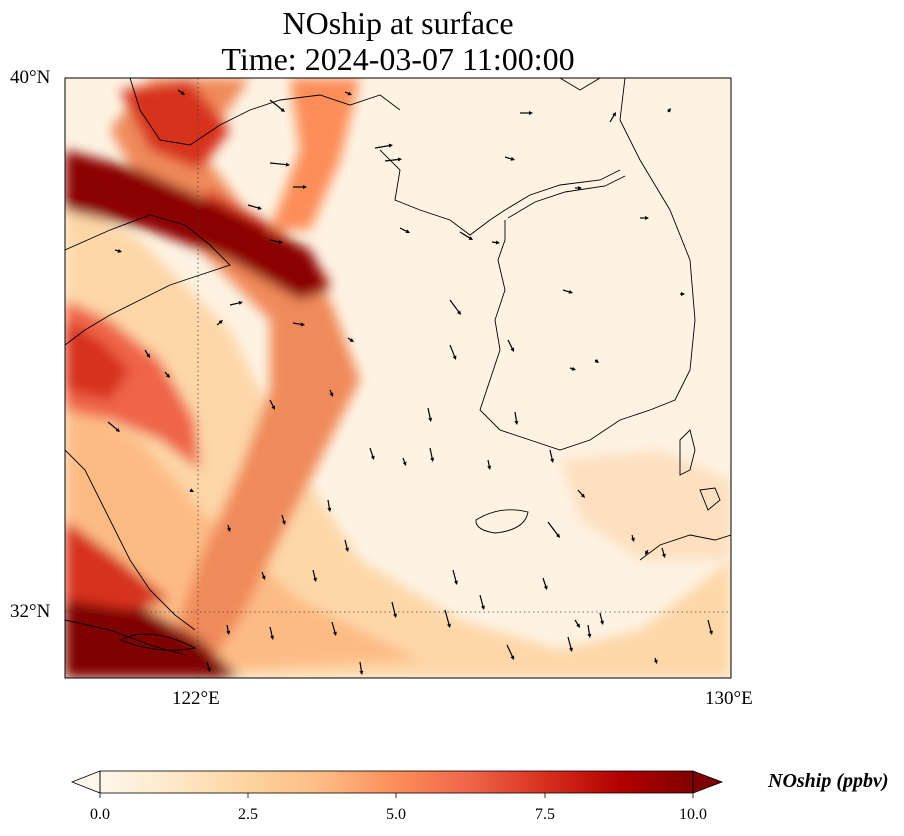 The height and width of the screenshot is (836, 904). I want to click on plume-north-lane, so click(315, 154).